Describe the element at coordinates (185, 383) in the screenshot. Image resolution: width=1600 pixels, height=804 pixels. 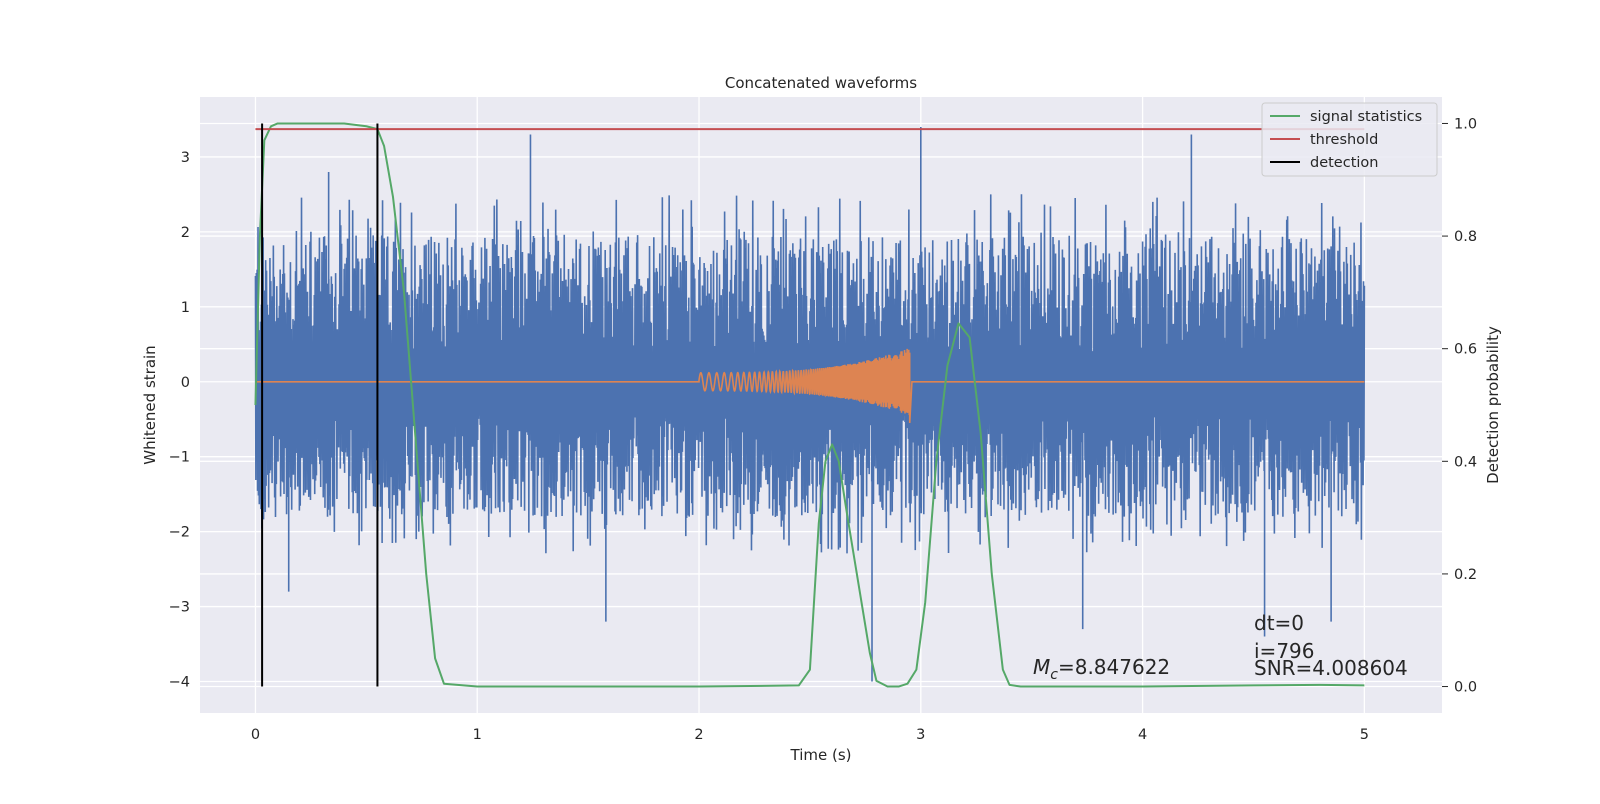
I see `y-tick-label: 0` at that location.